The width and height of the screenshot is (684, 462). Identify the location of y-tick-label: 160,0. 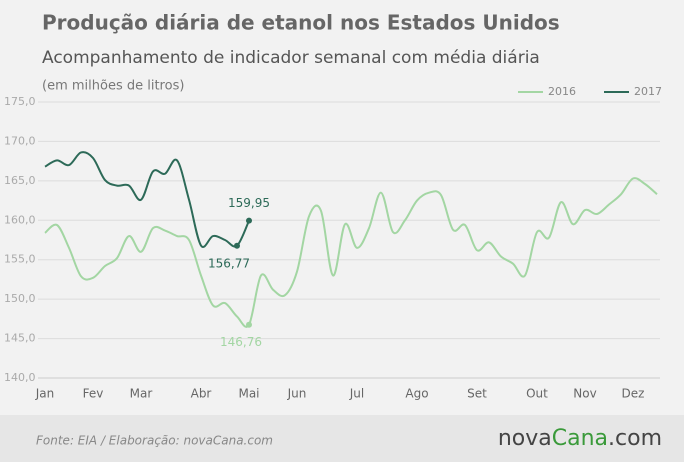
(20, 219).